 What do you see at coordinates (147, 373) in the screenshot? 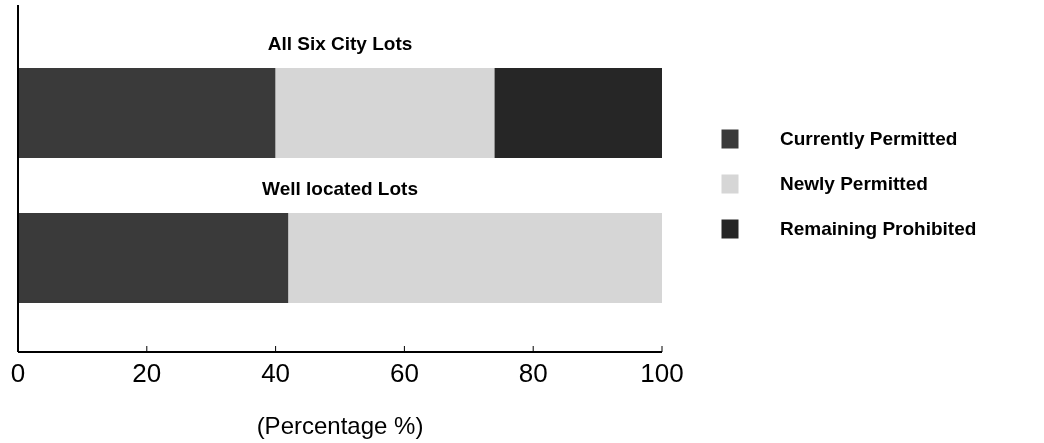
I see `x-tick-label: 20` at bounding box center [147, 373].